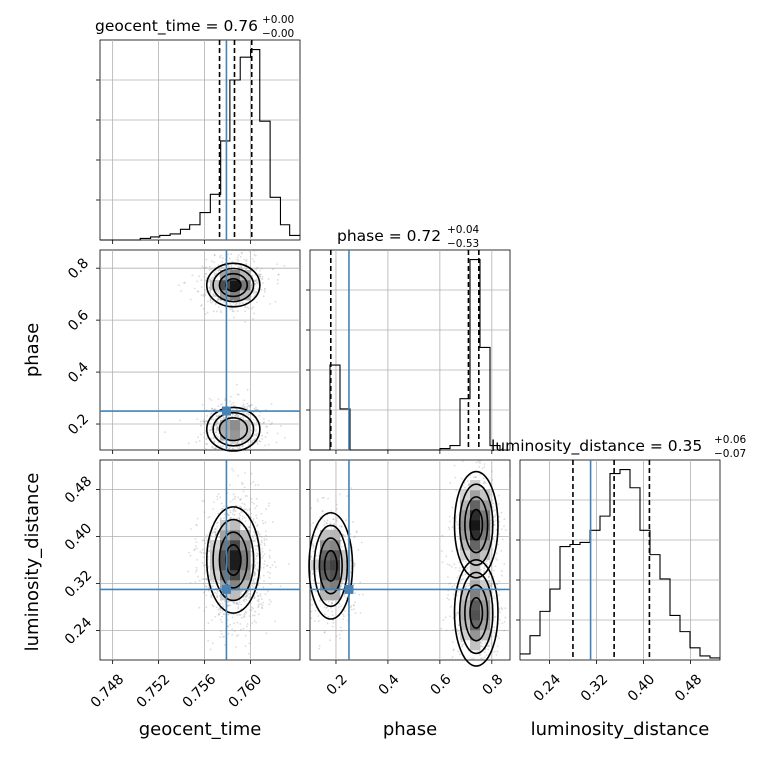 This screenshot has width=760, height=760. I want to click on xtick-label-geocent_time-3: 0.760, so click(246, 691).